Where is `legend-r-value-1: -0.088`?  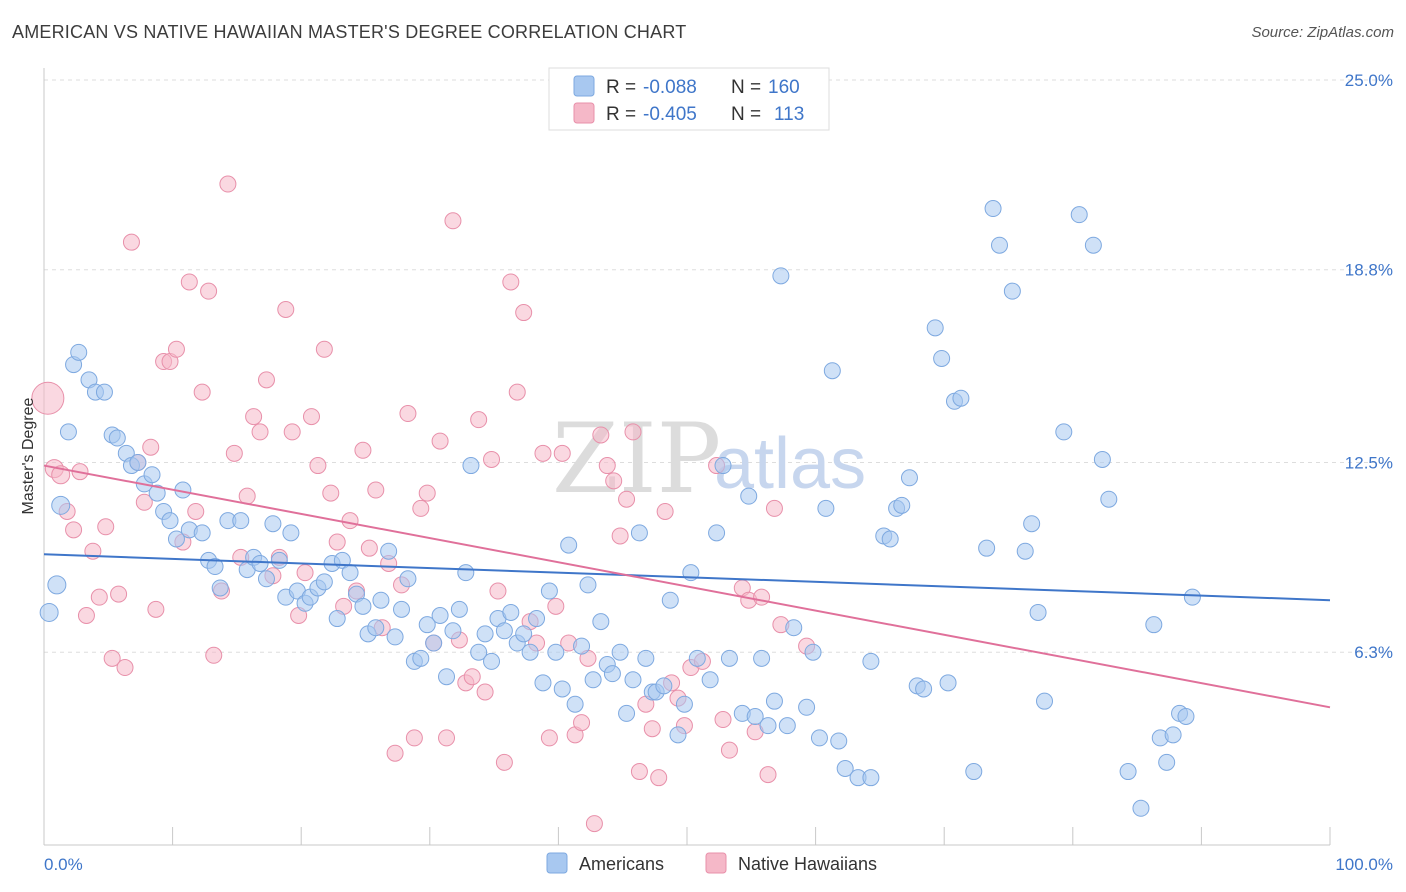
legend-r-value-1: -0.088 is located at coordinates (670, 87).